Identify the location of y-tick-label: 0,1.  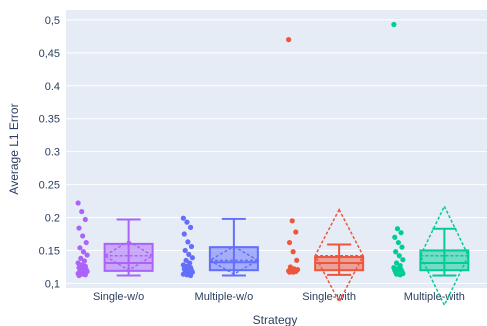
(52, 284).